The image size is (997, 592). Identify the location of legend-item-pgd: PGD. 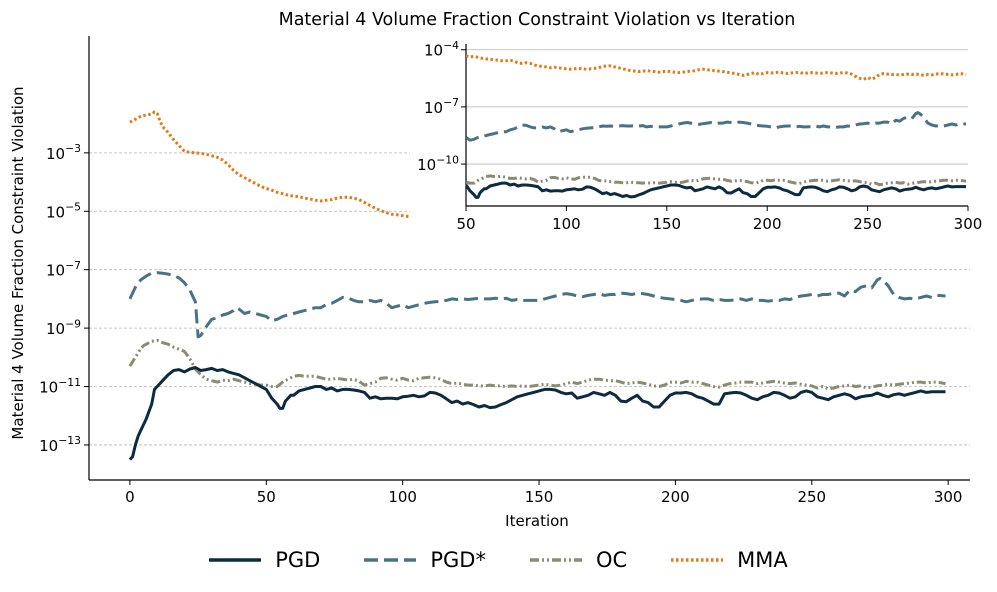
(264, 560).